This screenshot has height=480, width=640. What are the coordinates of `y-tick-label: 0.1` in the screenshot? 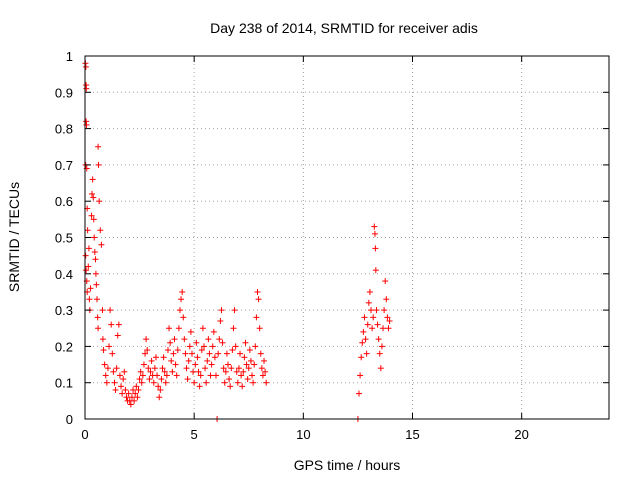 It's located at (64, 383).